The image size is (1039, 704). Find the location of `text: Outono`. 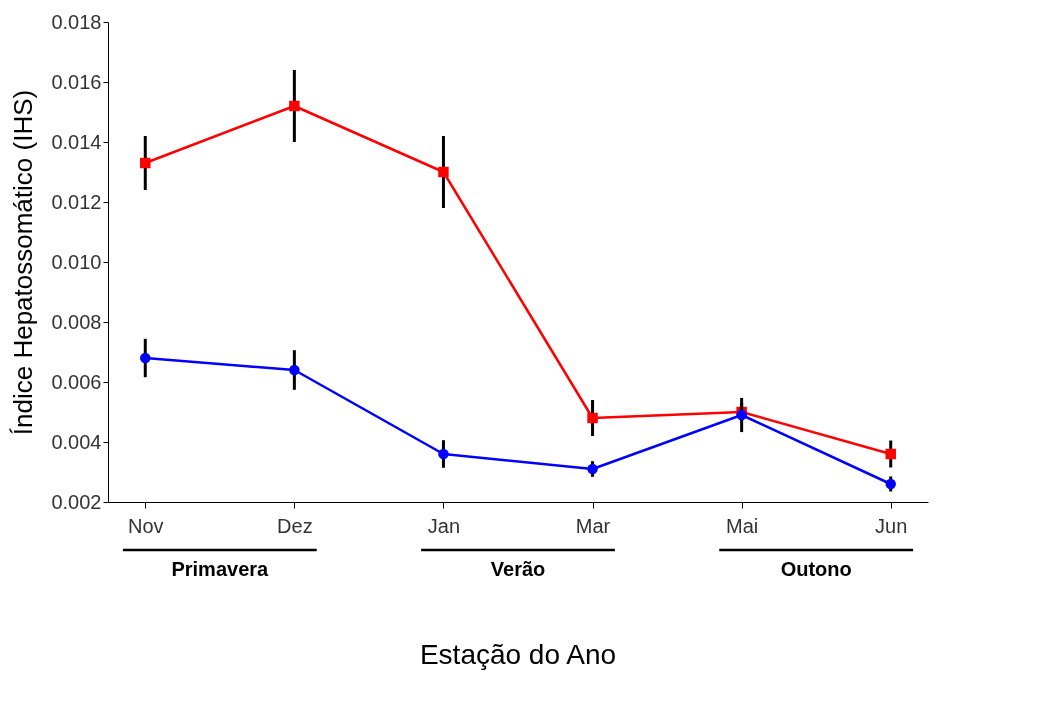

text: Outono is located at coordinates (816, 569).